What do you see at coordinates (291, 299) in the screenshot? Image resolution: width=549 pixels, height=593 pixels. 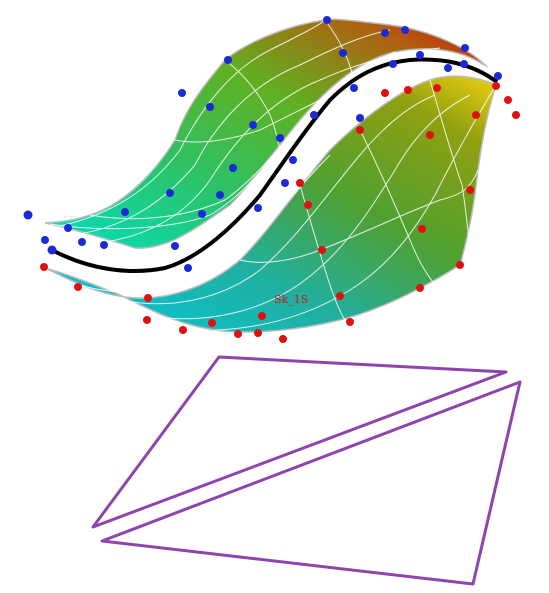 I see `surface-label: Sk_1S` at bounding box center [291, 299].